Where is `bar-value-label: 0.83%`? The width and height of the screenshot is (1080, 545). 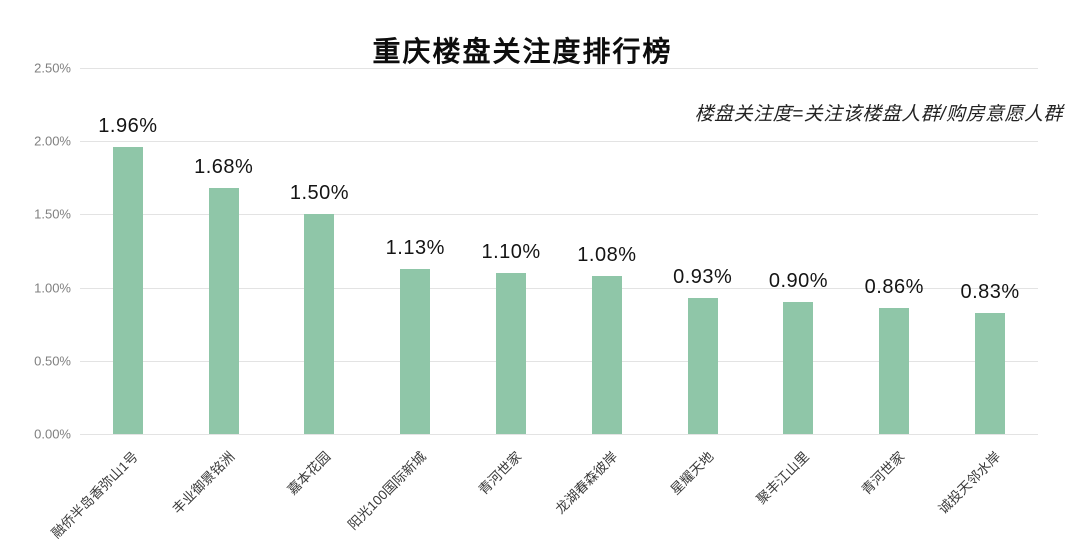 bar-value-label: 0.83% is located at coordinates (990, 291).